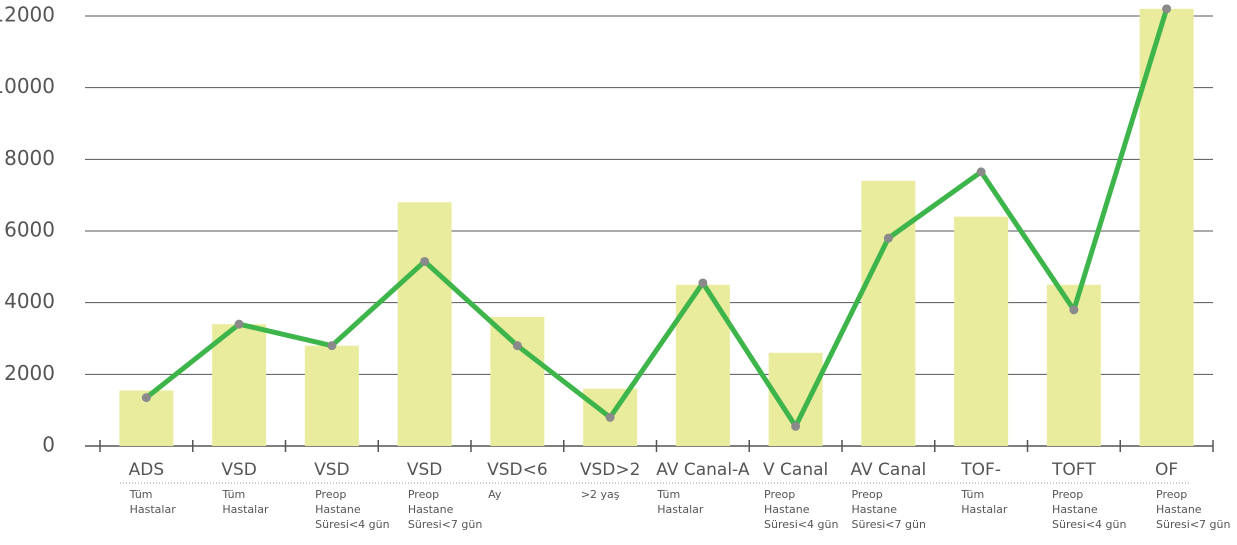 This screenshot has height=545, width=1237. What do you see at coordinates (517, 470) in the screenshot?
I see `x-tick-label: VSD<6` at bounding box center [517, 470].